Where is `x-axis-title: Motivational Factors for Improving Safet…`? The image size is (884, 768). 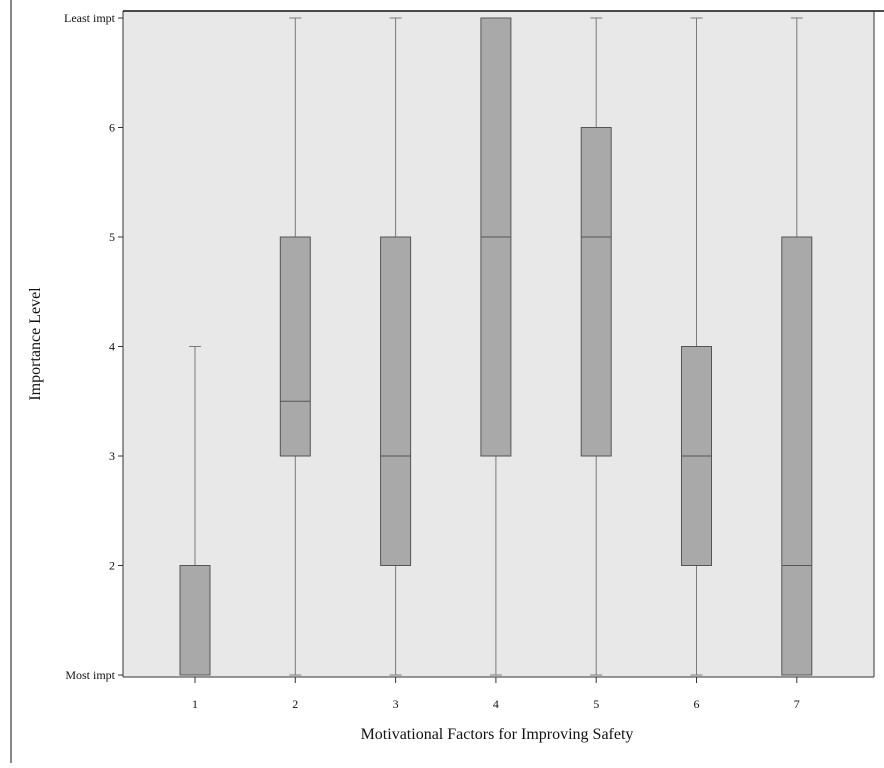 x-axis-title: Motivational Factors for Improving Safet… is located at coordinates (497, 734).